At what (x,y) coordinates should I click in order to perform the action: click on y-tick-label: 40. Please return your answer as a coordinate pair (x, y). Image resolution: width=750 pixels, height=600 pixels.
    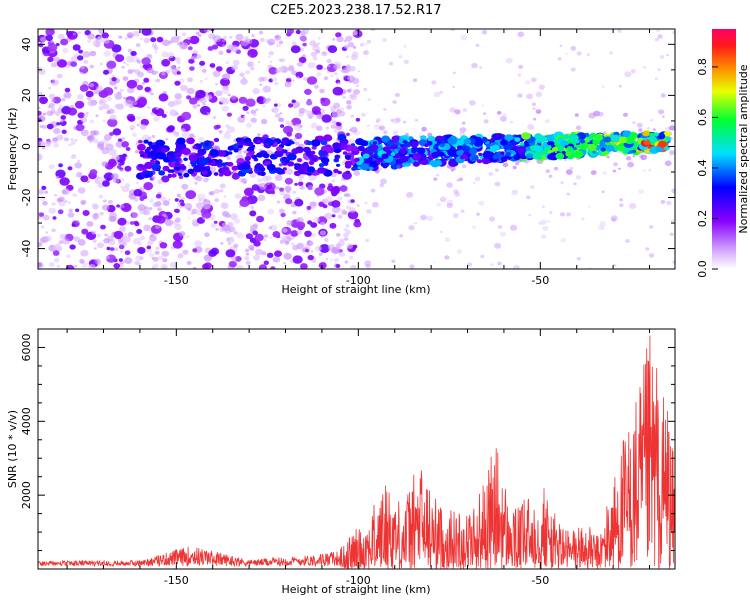
    Looking at the image, I should click on (26, 44).